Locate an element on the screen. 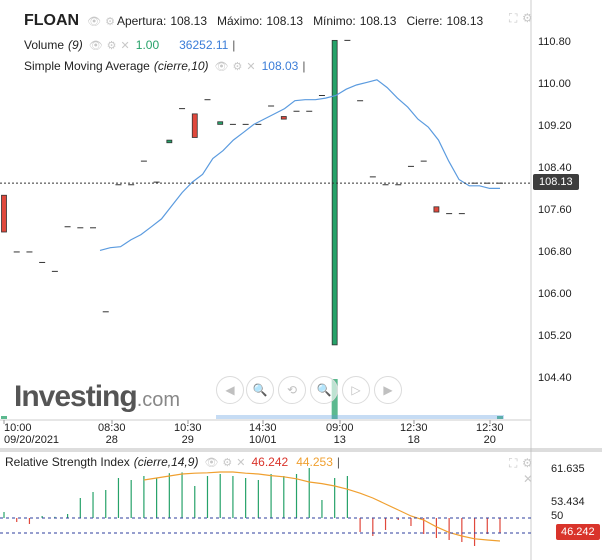 The image size is (602, 560). sma-label: Simple Moving Average is located at coordinates (87, 66).